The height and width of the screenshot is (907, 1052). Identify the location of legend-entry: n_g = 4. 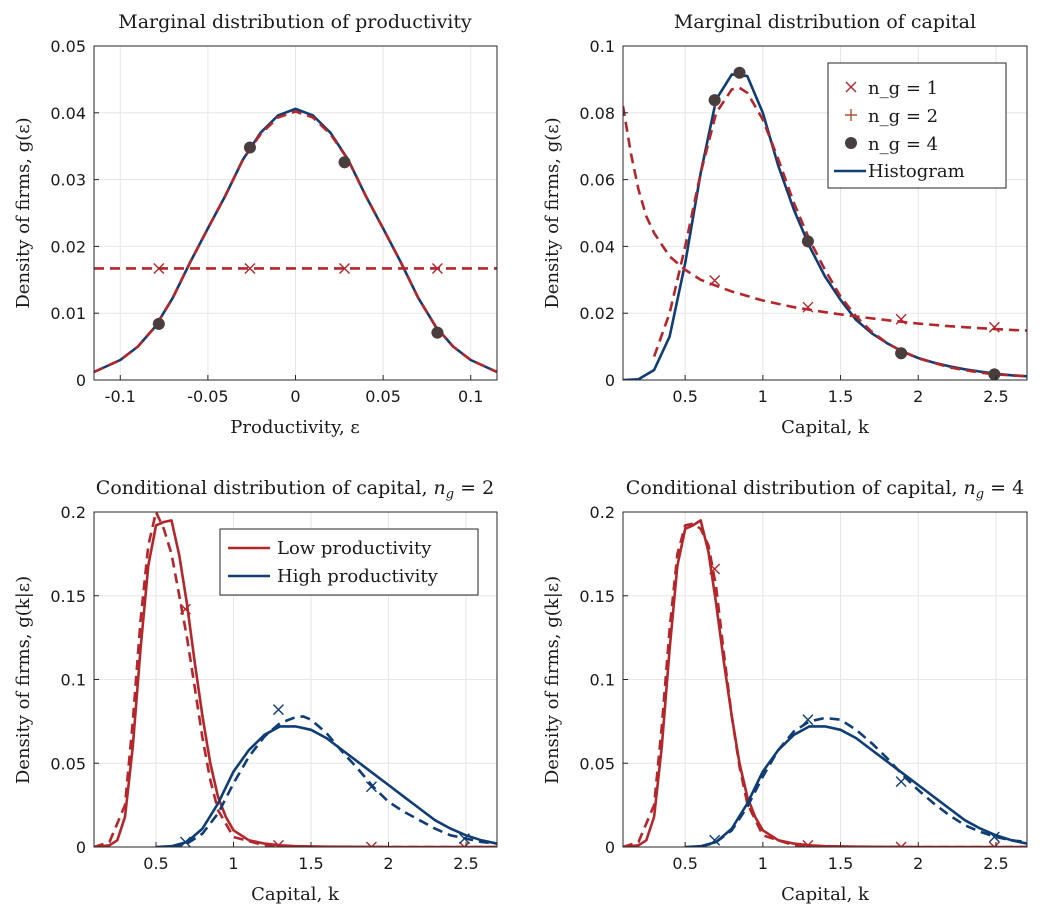
(891, 144).